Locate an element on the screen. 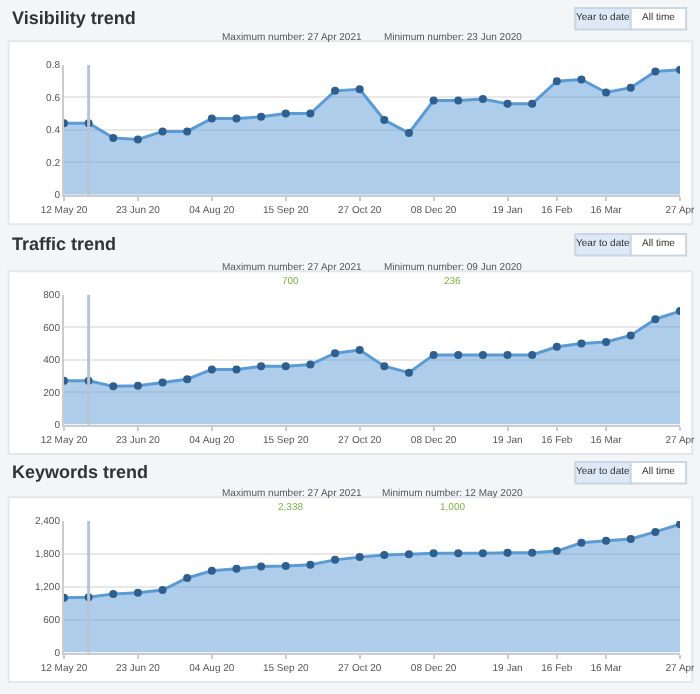  chart-title: Visibility trend is located at coordinates (74, 18).